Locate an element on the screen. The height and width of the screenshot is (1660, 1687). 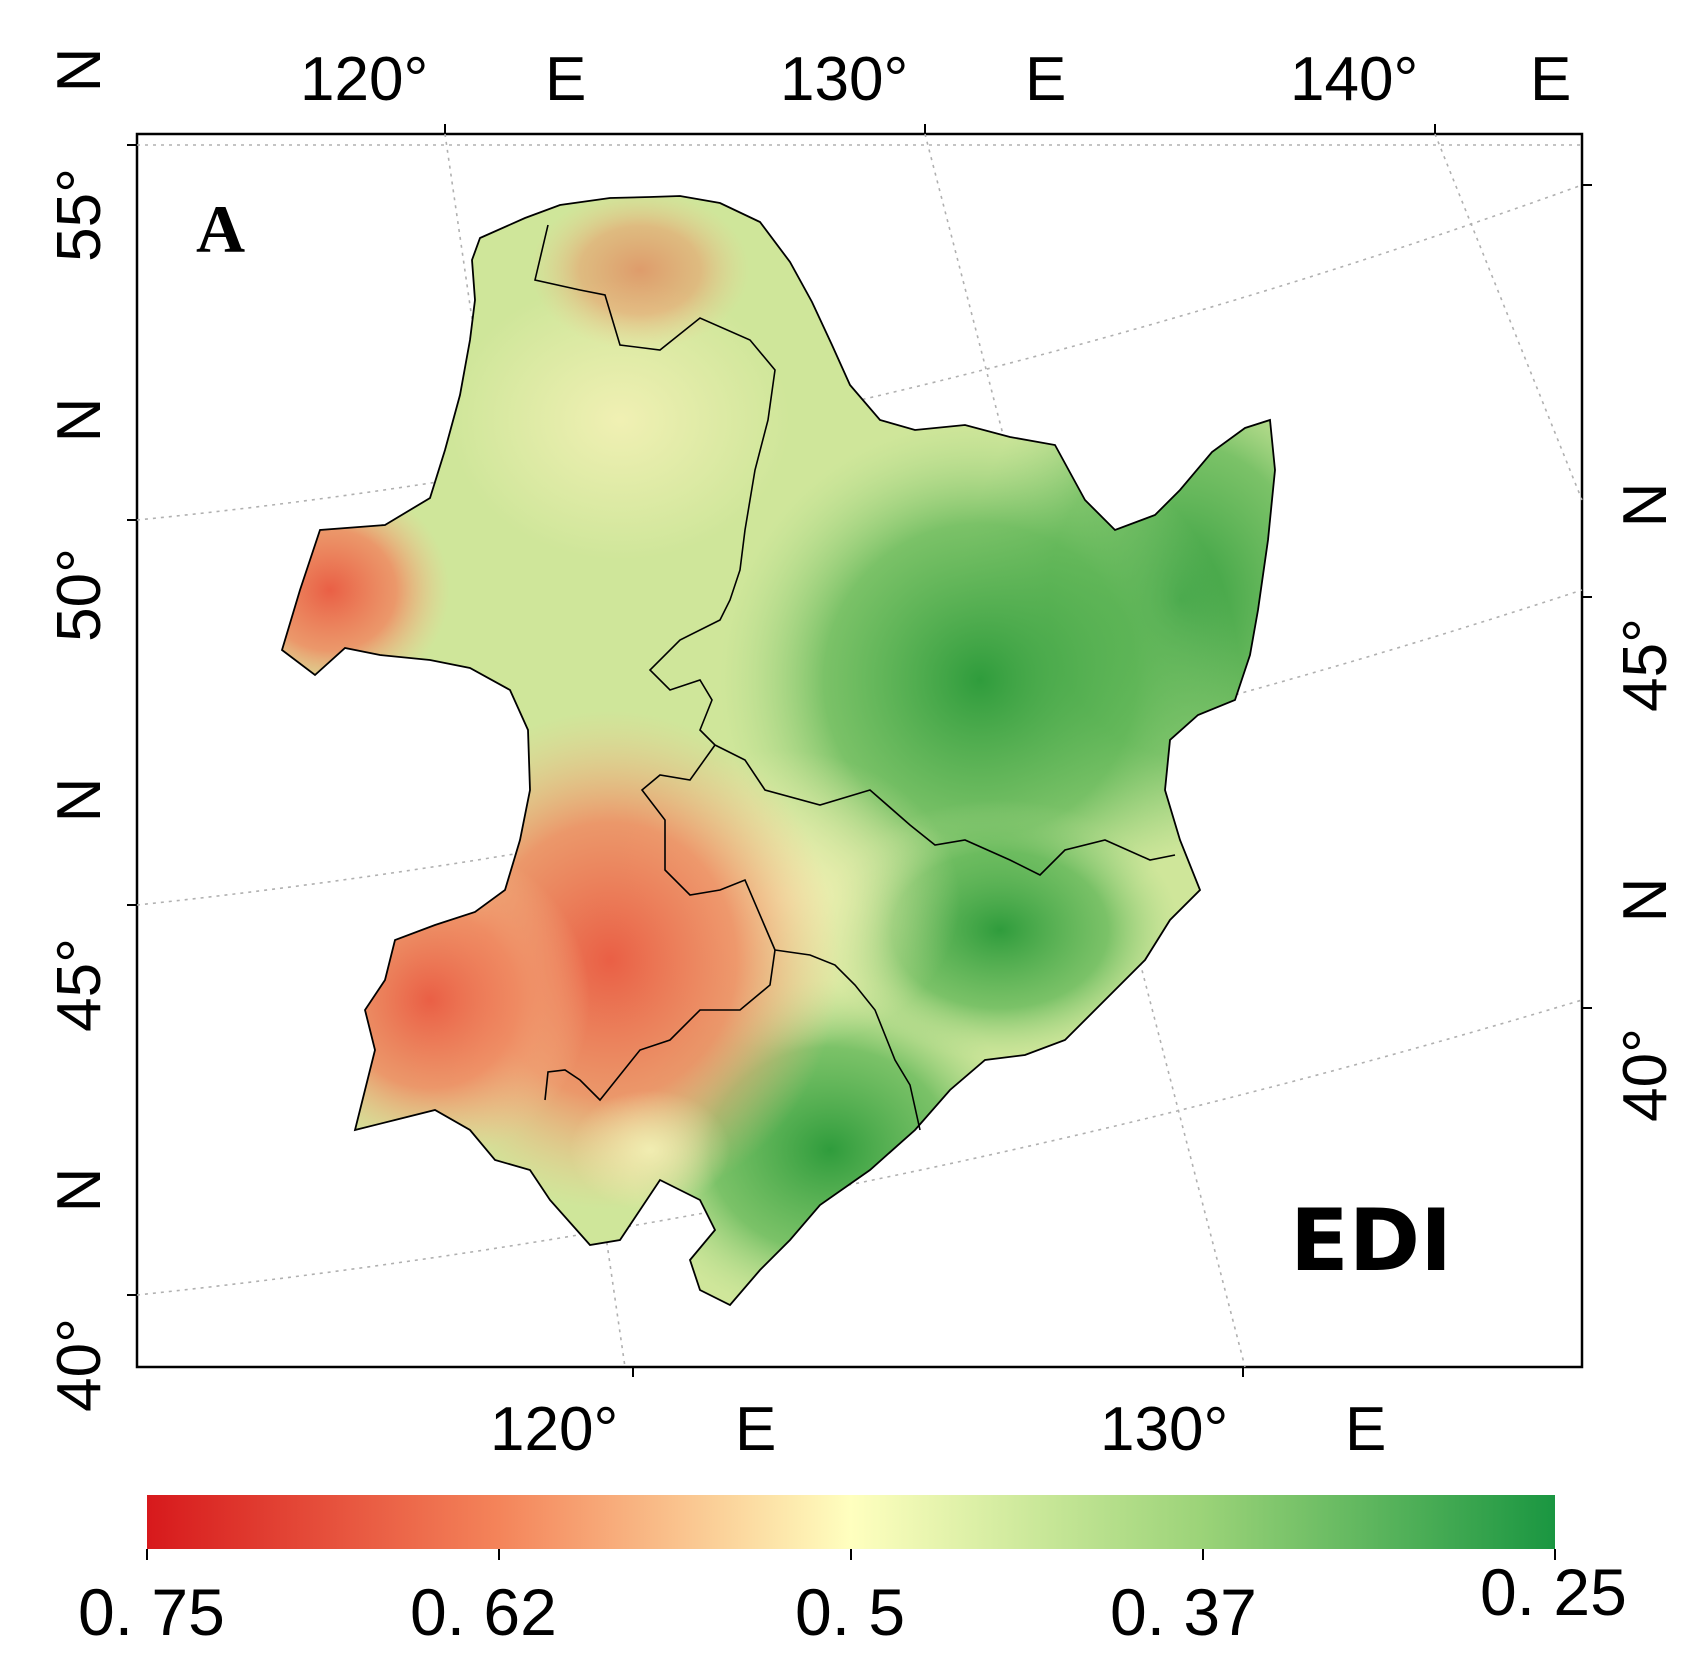
color-legend: 0. 75 0. 62 0. 5 0. 37 0. 25 is located at coordinates (852, 1572).